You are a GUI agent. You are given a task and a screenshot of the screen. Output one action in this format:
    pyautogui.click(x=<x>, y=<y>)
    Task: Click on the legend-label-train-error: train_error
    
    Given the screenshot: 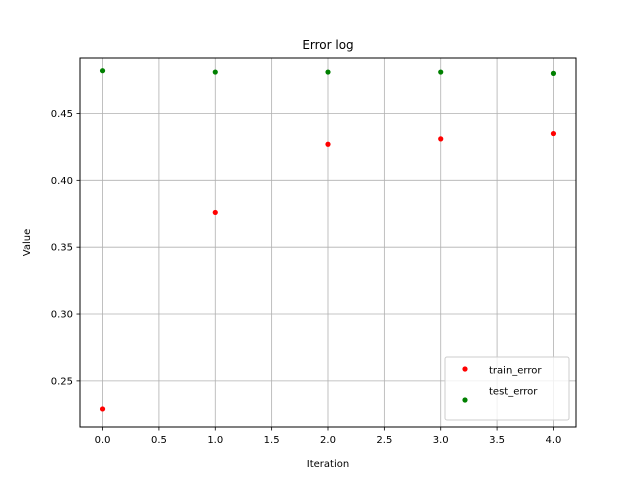 What is the action you would take?
    pyautogui.click(x=515, y=371)
    